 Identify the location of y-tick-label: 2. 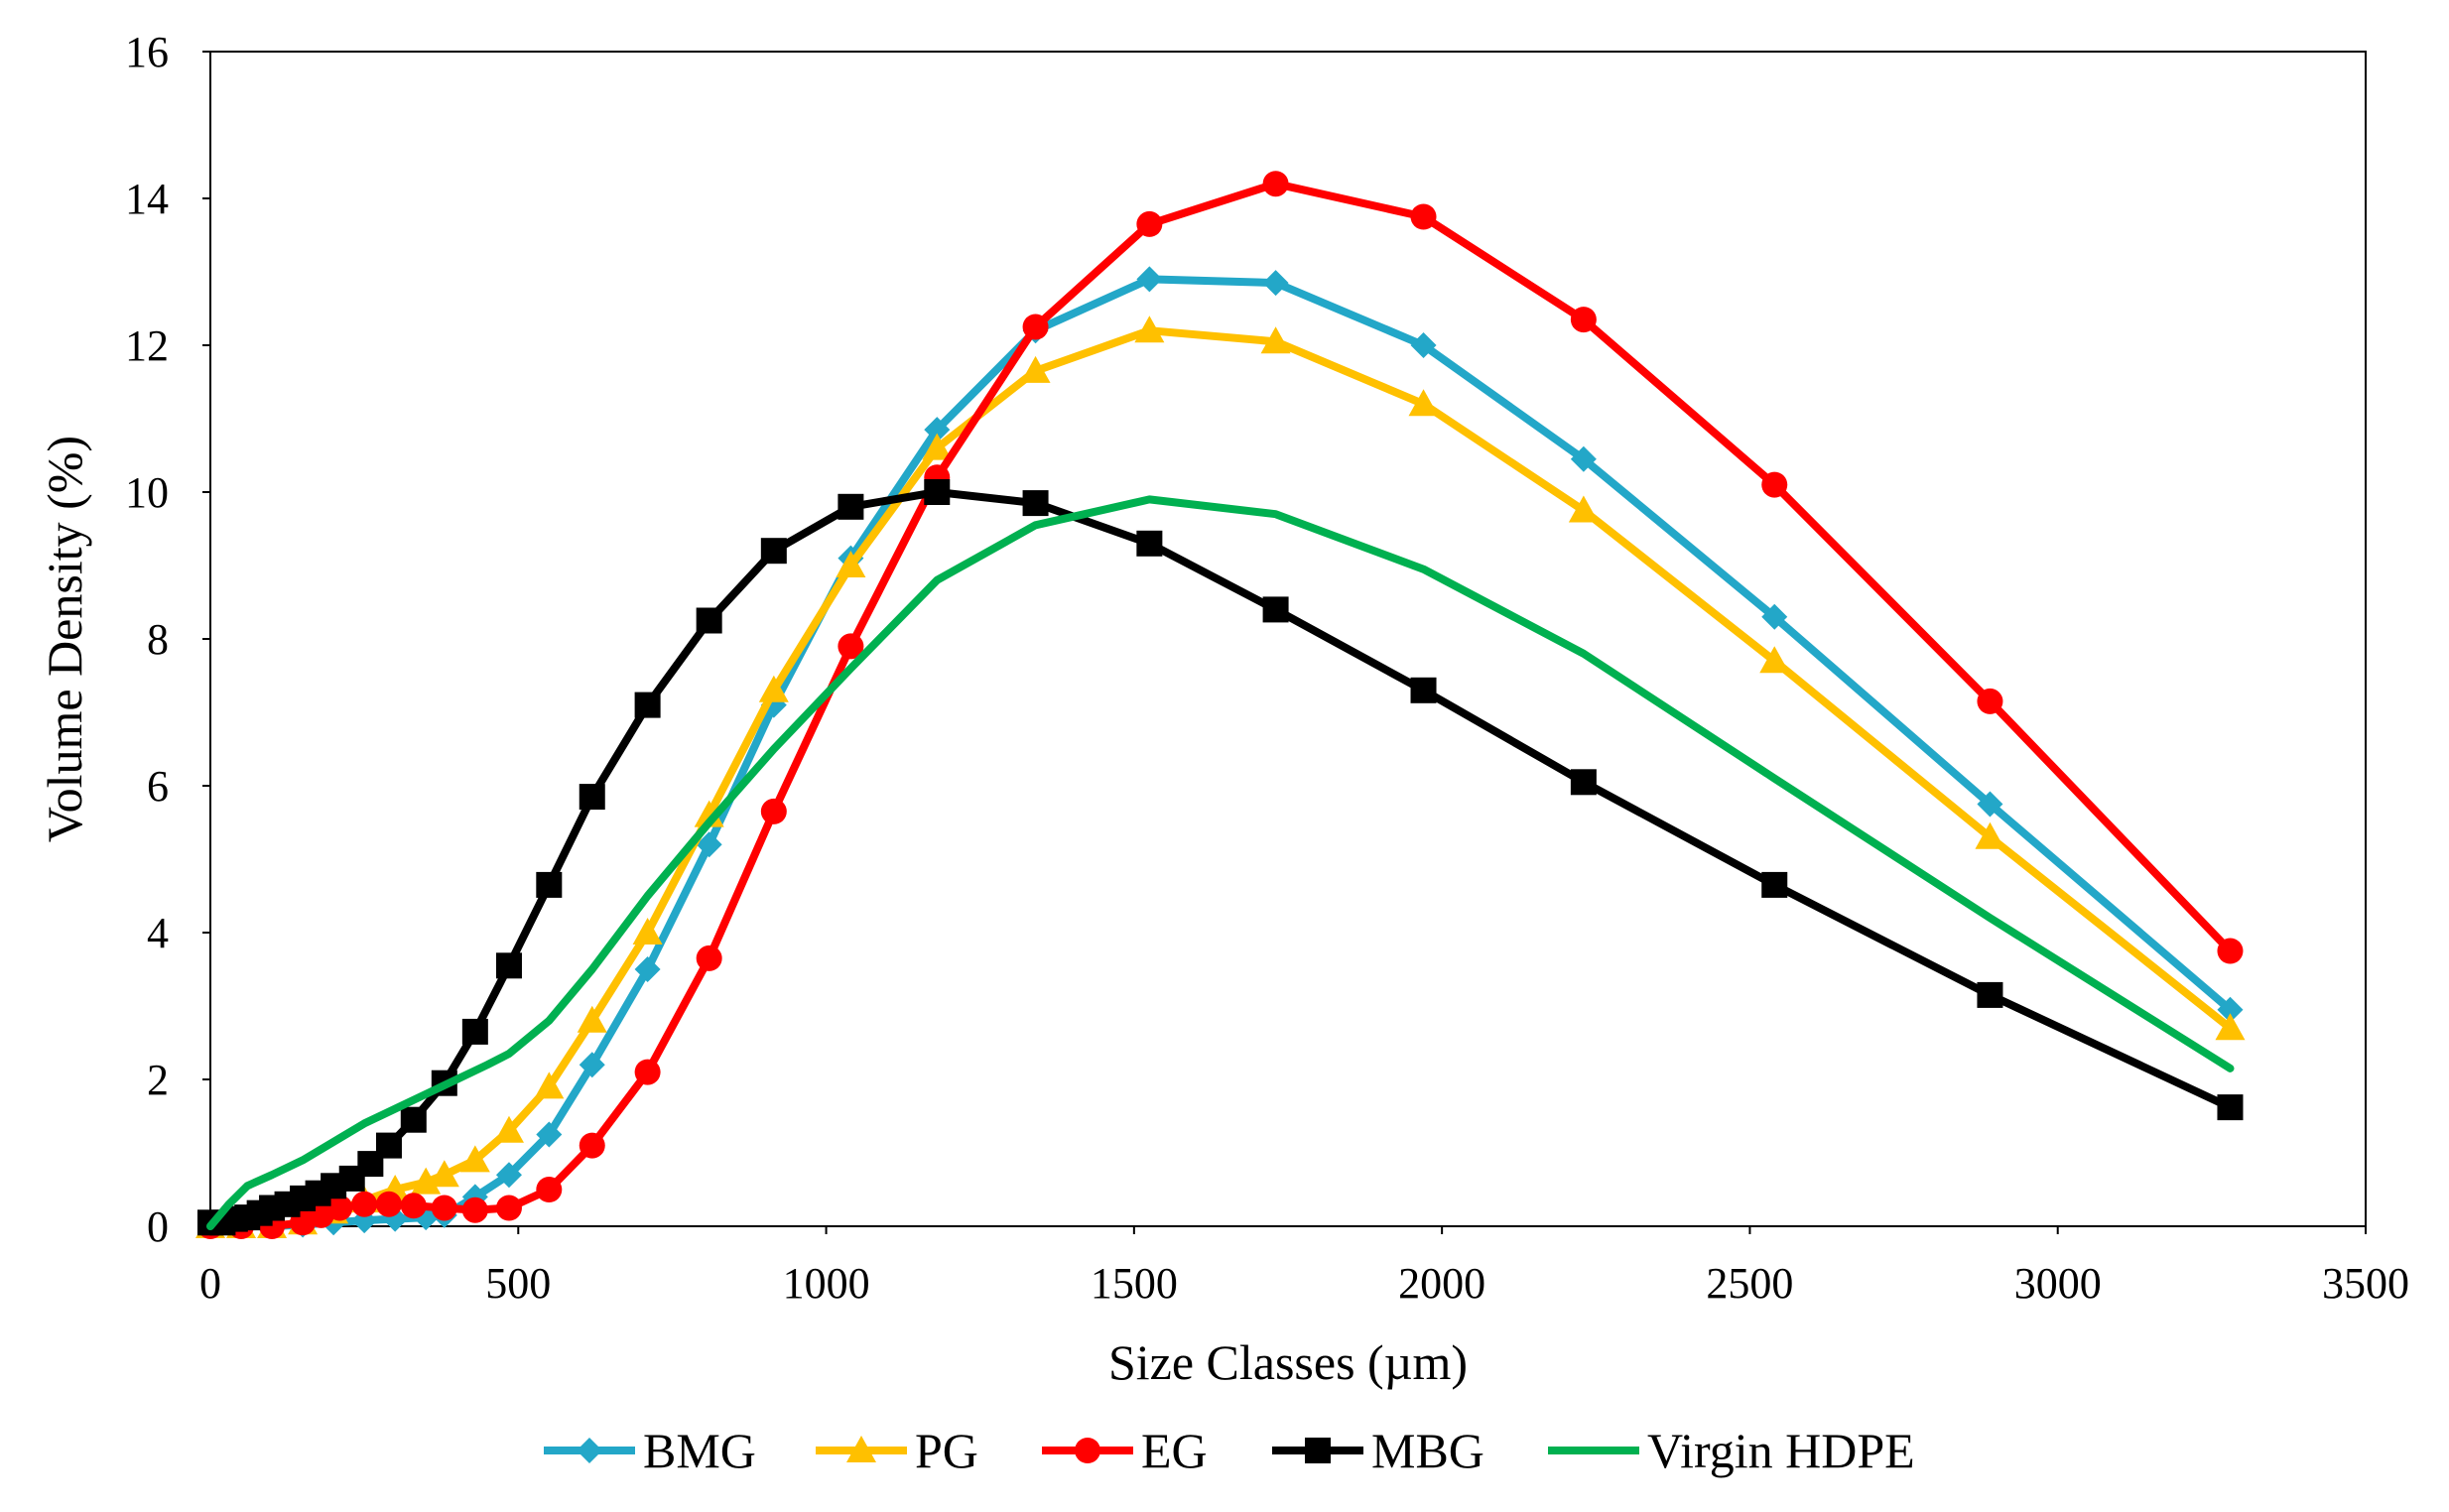
(158, 1080).